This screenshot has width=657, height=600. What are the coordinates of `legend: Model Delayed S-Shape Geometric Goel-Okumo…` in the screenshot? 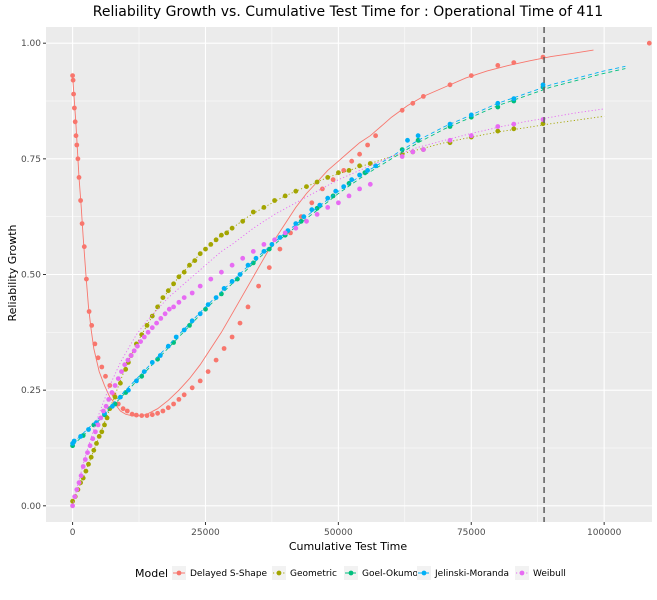 It's located at (350, 573).